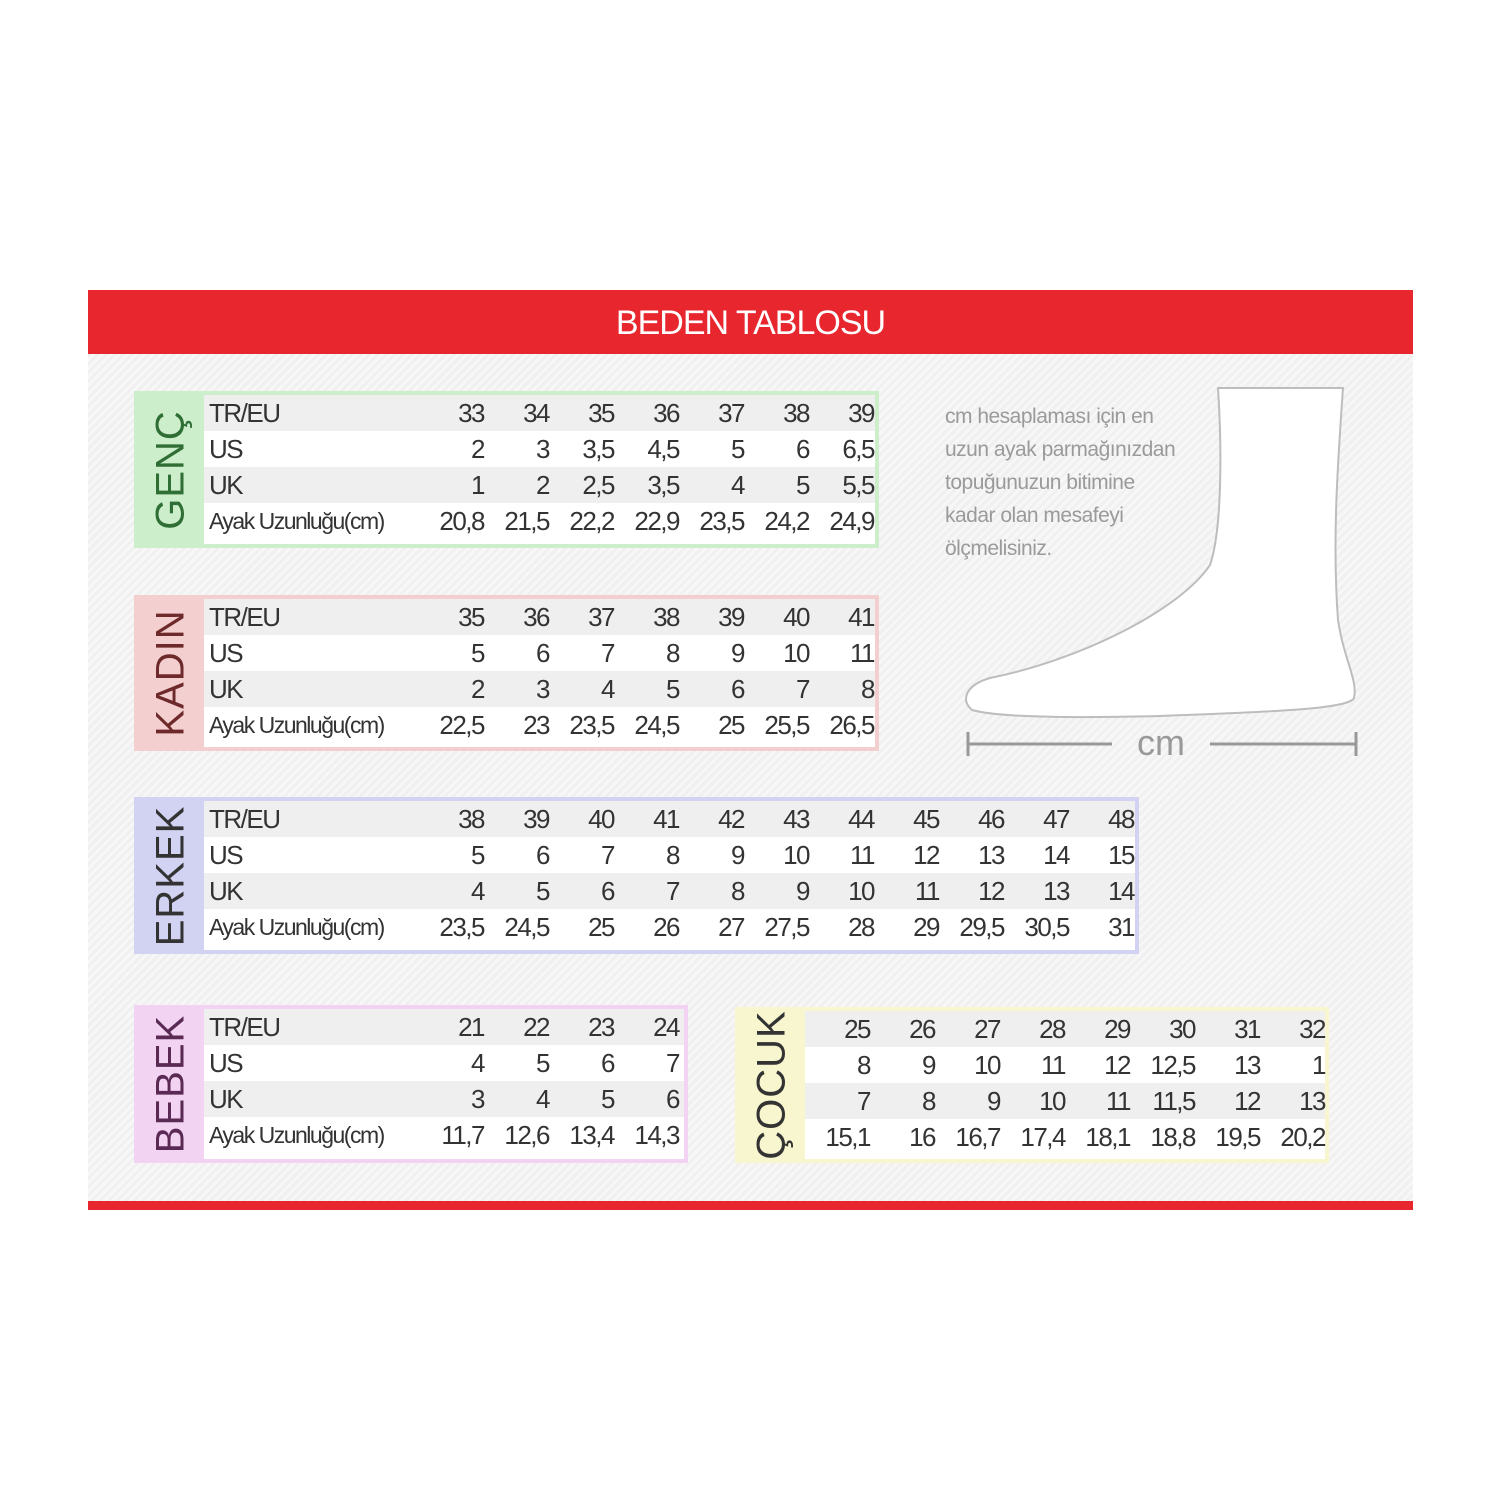  Describe the element at coordinates (1066, 1101) in the screenshot. I see `table-row: 7 8 9 10 11 11,5 12 13` at that location.